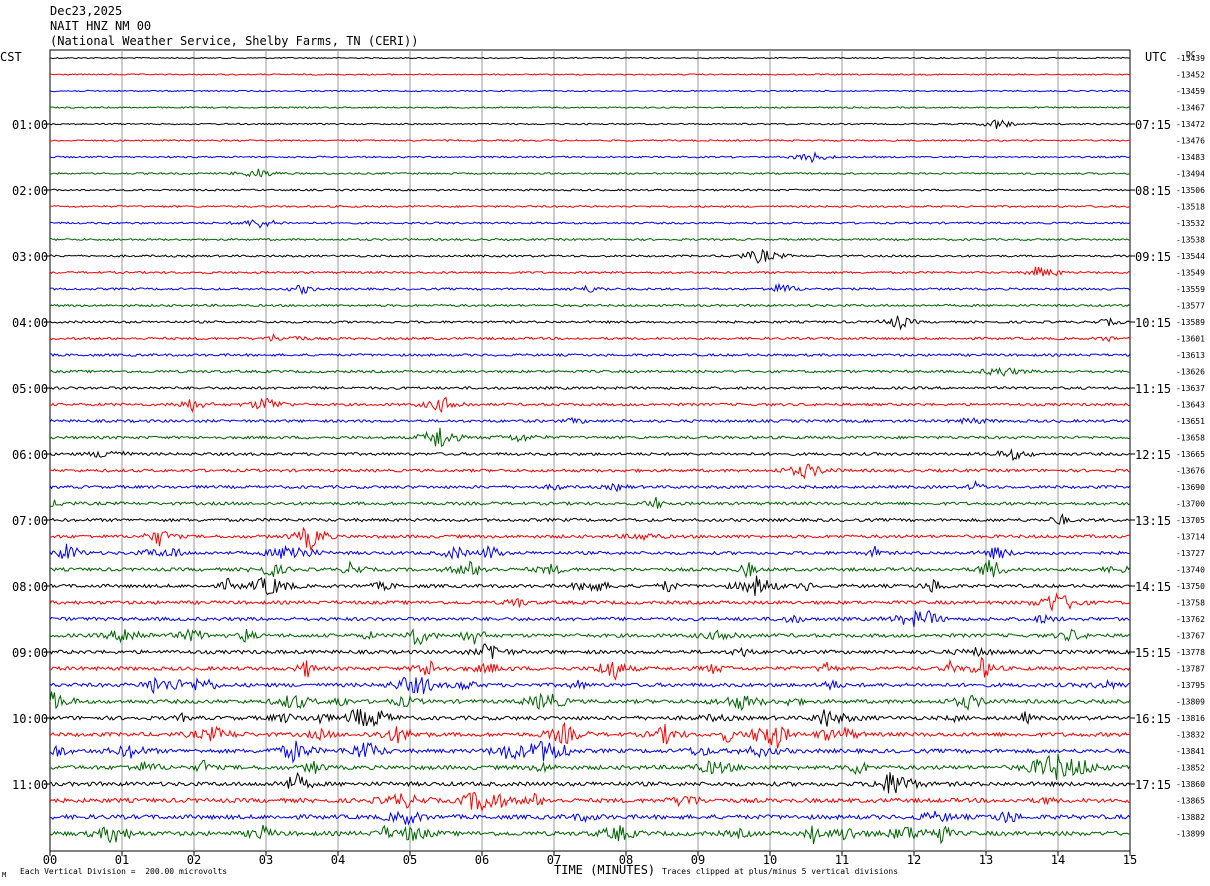 The width and height of the screenshot is (1210, 886). I want to click on dc-offset-label: -13538, so click(1190, 240).